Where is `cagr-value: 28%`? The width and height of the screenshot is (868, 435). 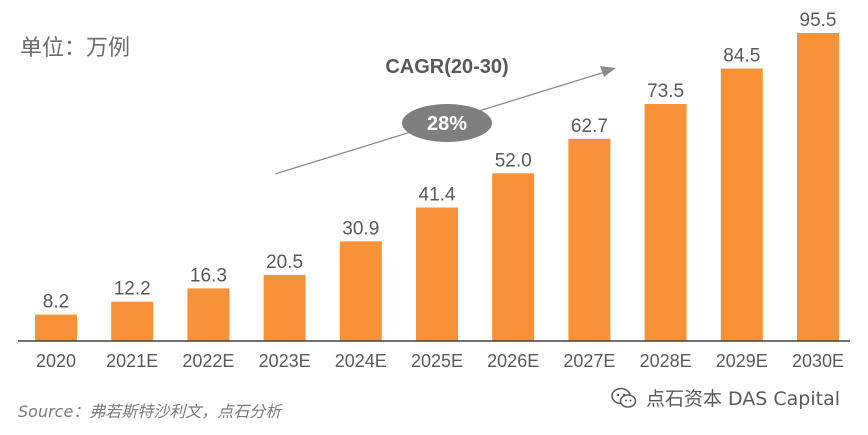
cagr-value: 28% is located at coordinates (447, 124).